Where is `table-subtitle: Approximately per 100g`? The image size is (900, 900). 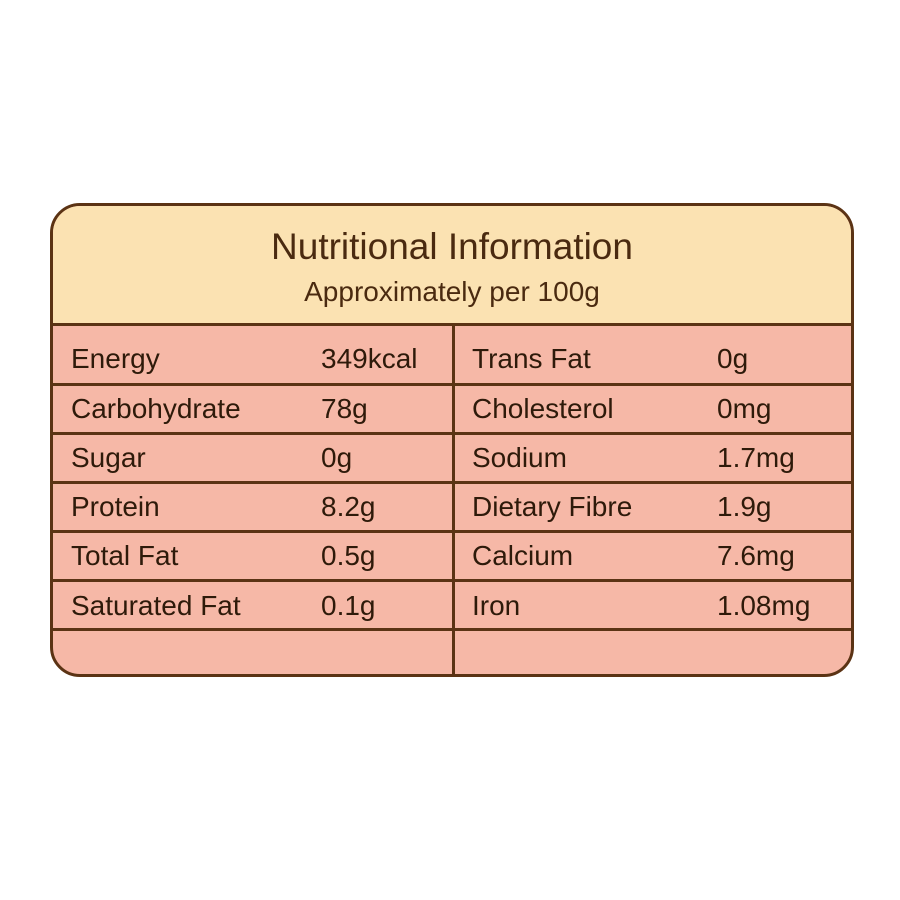
table-subtitle: Approximately per 100g is located at coordinates (452, 291).